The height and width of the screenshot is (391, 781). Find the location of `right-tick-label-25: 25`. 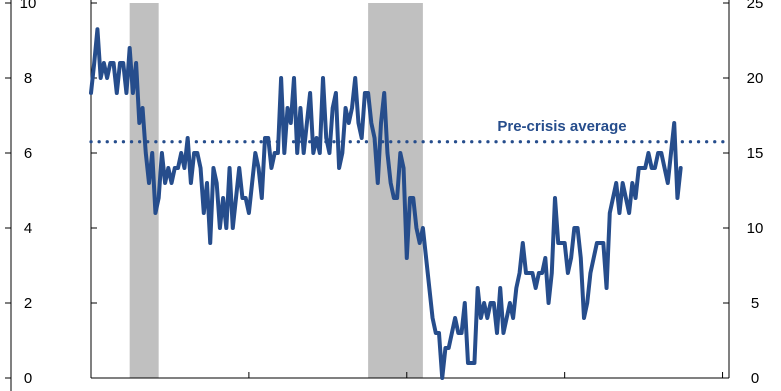

right-tick-label-25: 25 is located at coordinates (755, 6).